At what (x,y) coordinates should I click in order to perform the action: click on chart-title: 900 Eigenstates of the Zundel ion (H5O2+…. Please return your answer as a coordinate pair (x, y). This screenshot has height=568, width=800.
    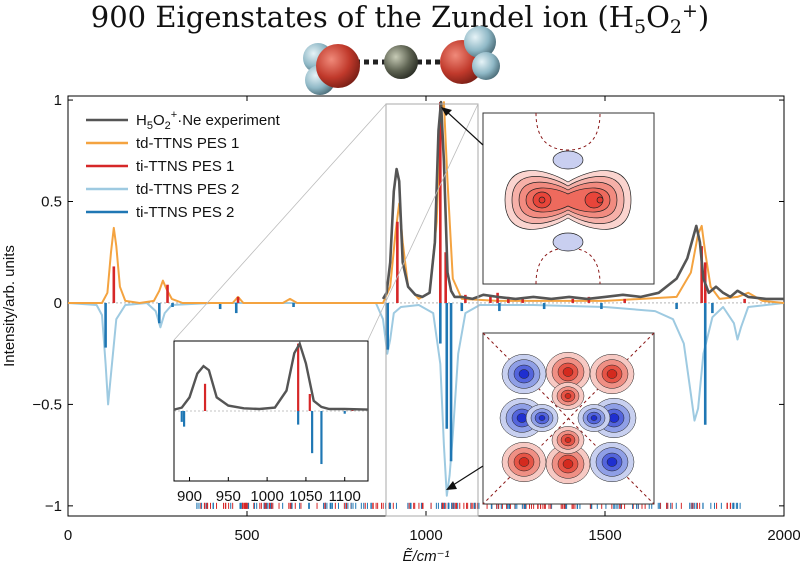
    Looking at the image, I should click on (400, 19).